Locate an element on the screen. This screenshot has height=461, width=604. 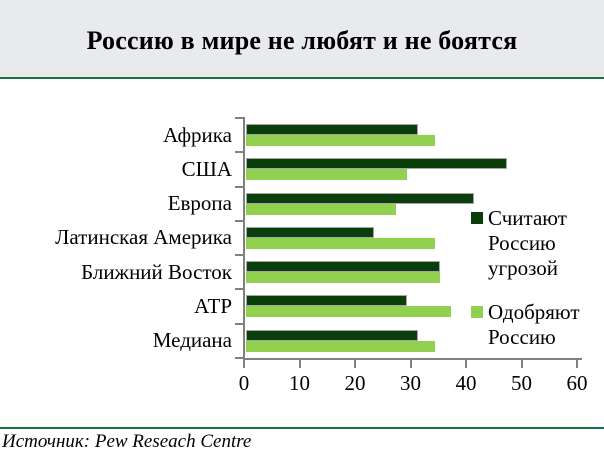
x-tick-label: 0 is located at coordinates (244, 383).